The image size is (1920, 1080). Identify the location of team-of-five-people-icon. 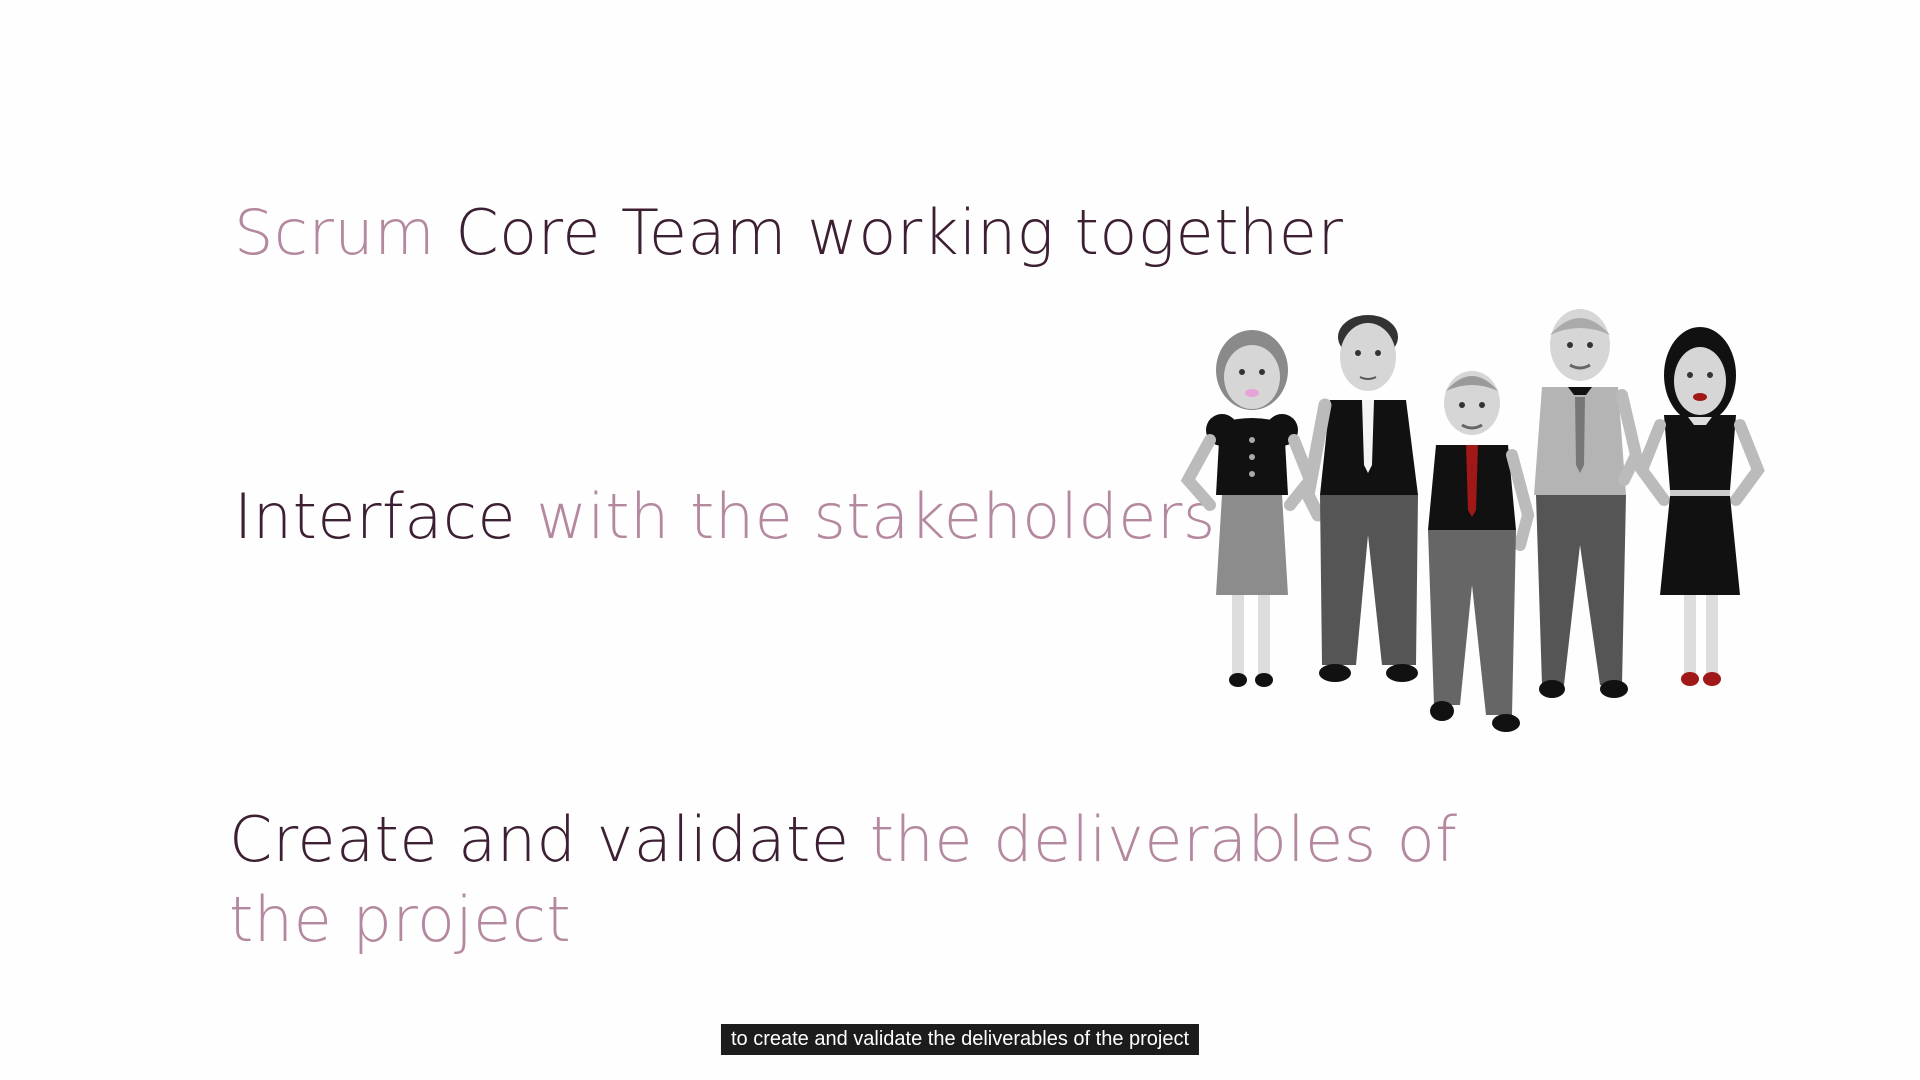
(1472, 520).